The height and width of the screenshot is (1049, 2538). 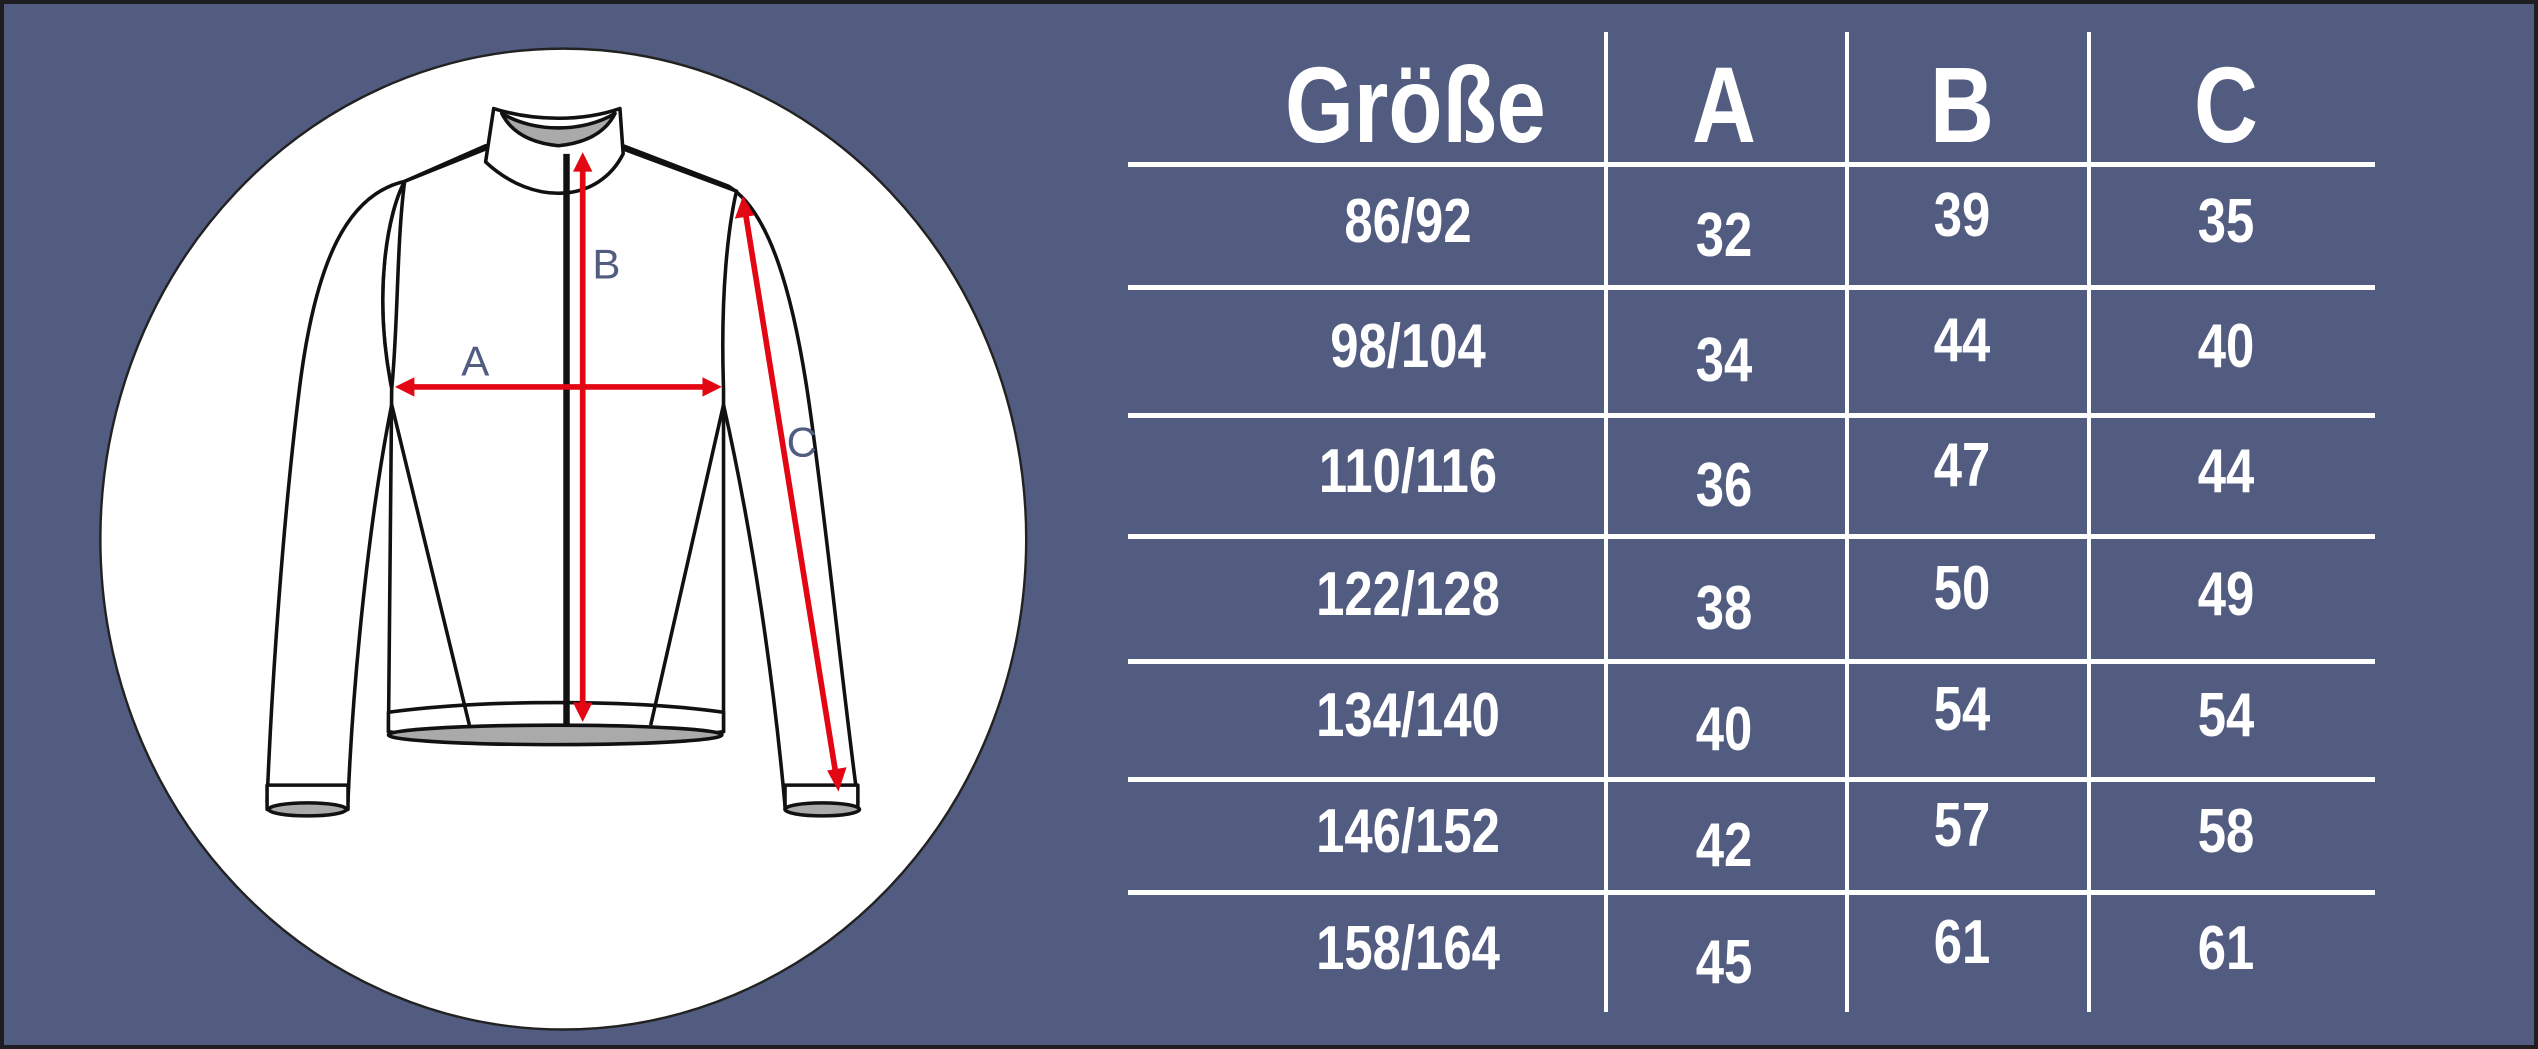 What do you see at coordinates (1962, 104) in the screenshot?
I see `header-b: B` at bounding box center [1962, 104].